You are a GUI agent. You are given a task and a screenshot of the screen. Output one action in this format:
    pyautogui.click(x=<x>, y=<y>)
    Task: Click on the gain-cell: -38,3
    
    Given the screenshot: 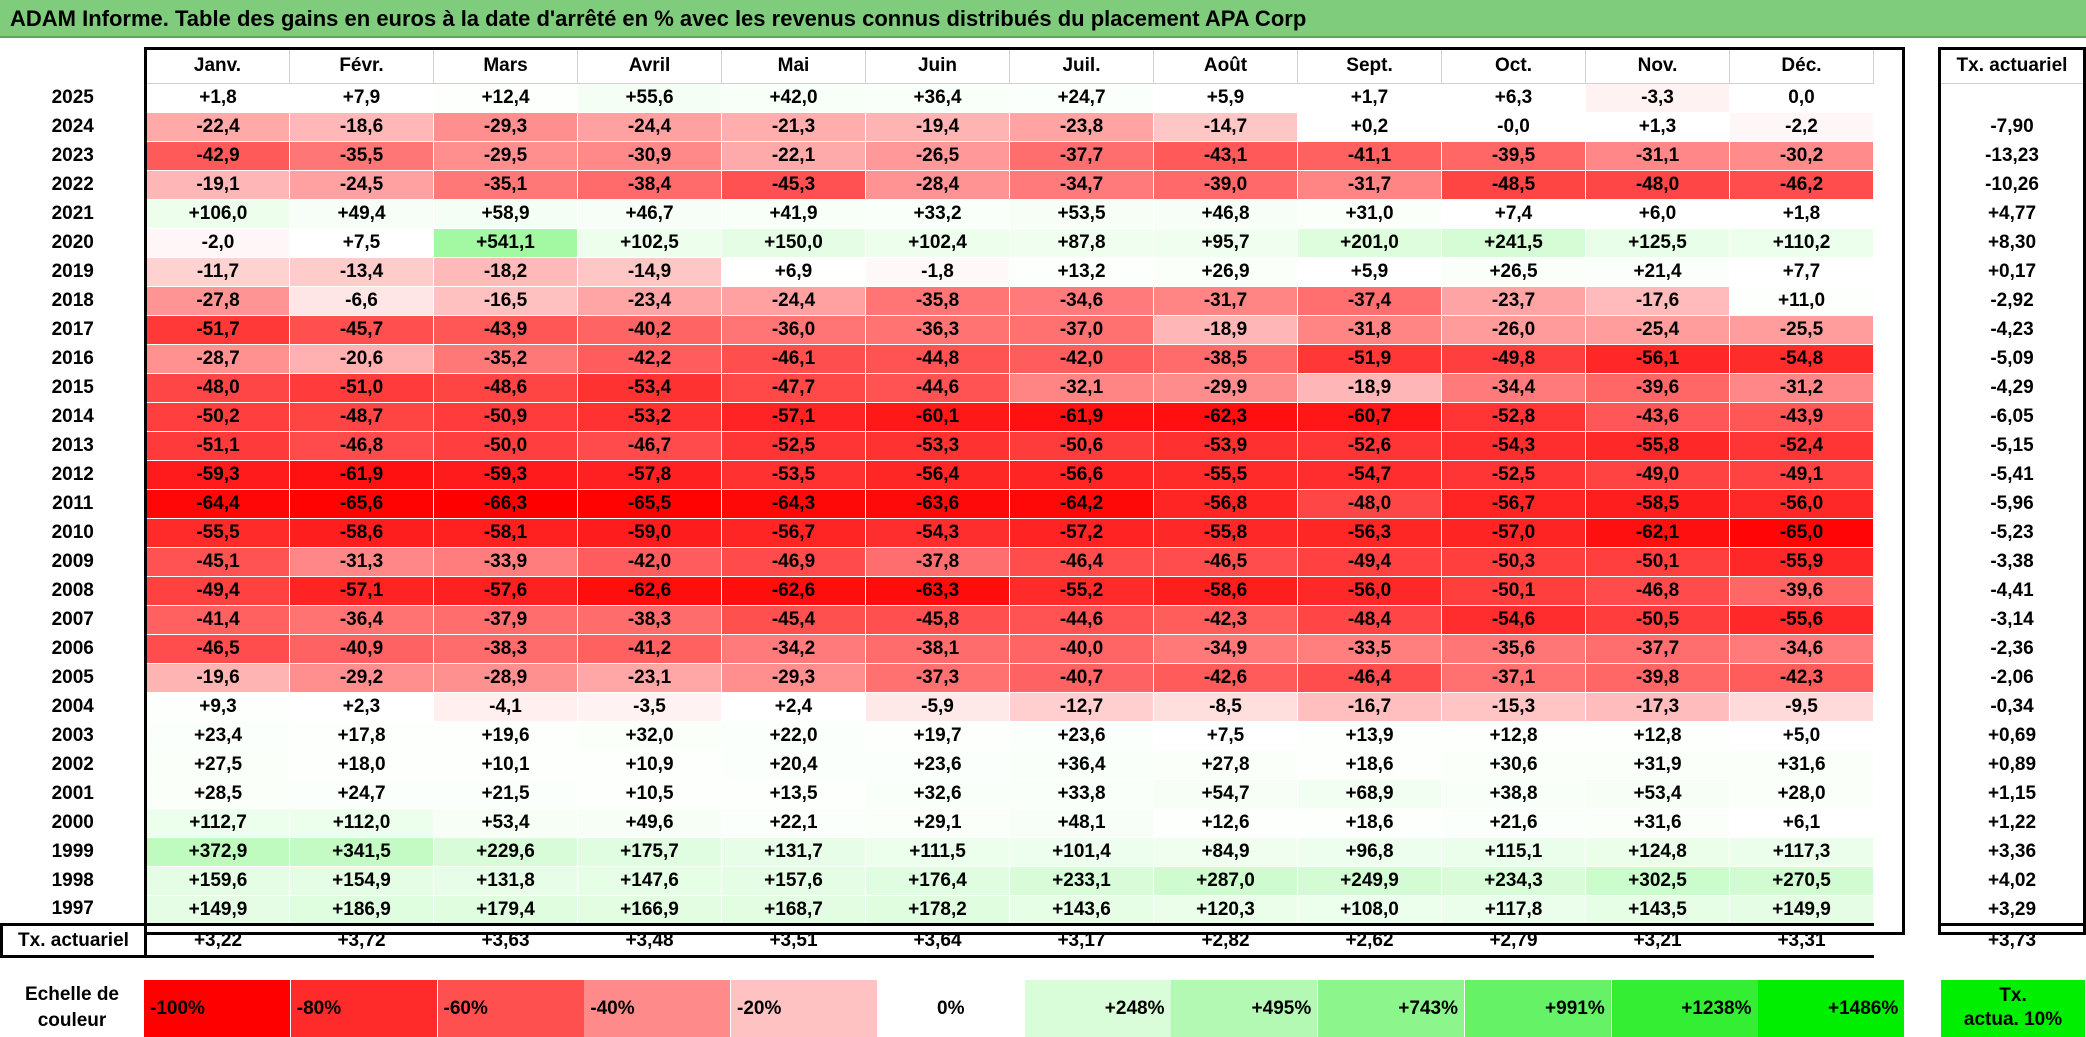 What is the action you would take?
    pyautogui.click(x=649, y=620)
    